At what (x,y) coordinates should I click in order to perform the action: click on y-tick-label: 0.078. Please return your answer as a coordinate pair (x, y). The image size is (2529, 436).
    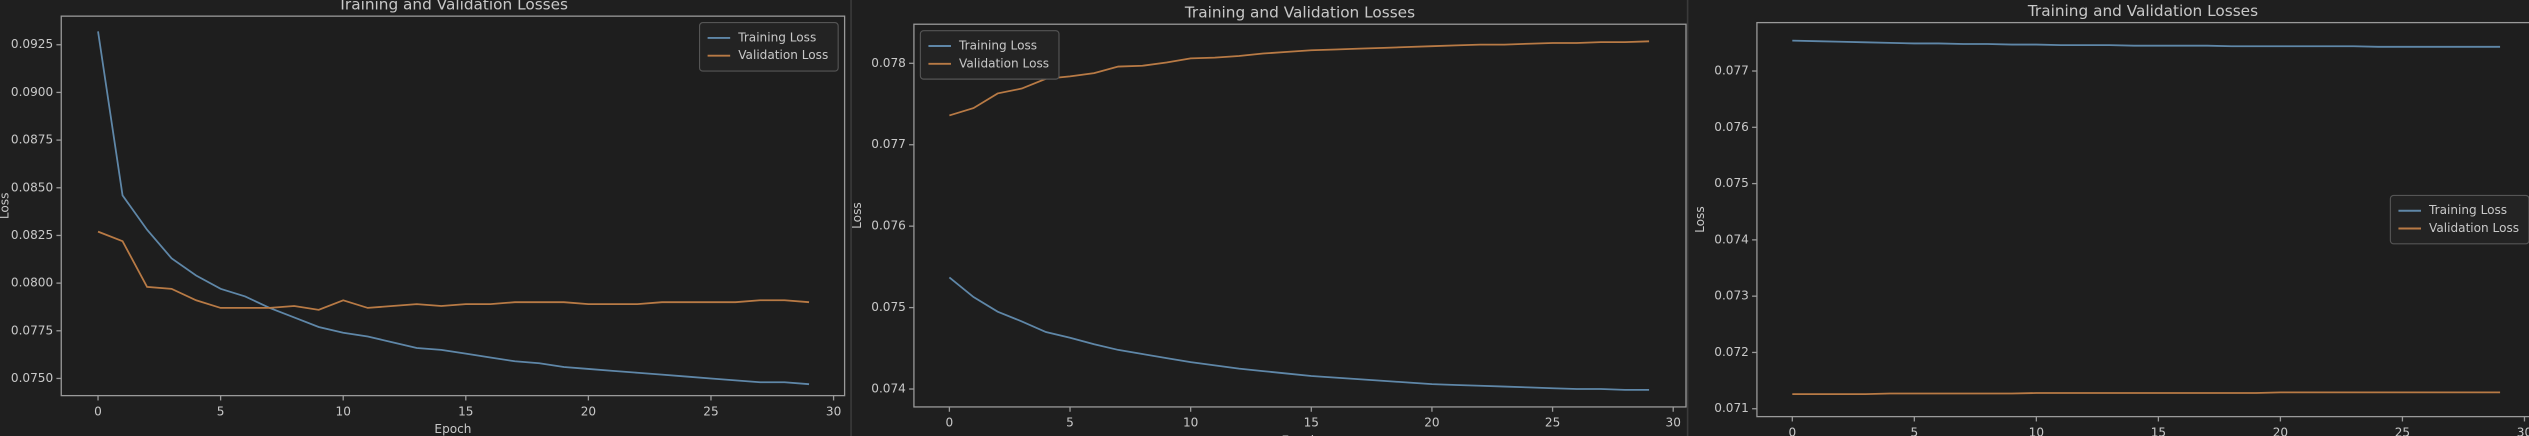
    Looking at the image, I should click on (888, 63).